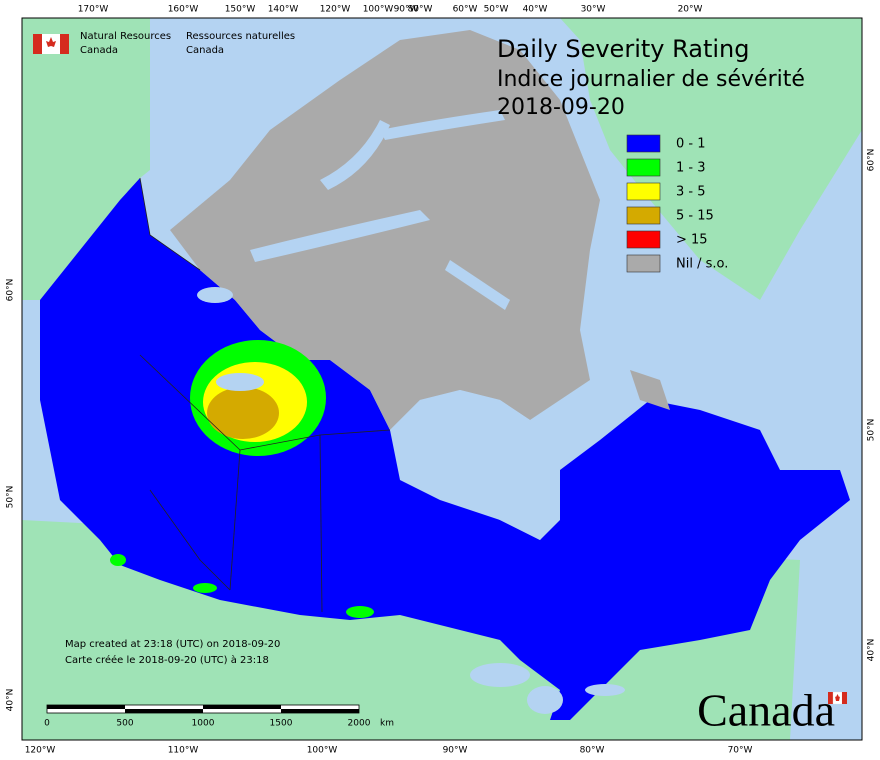  What do you see at coordinates (125, 36) in the screenshot?
I see `agency-name: Natural Resources` at bounding box center [125, 36].